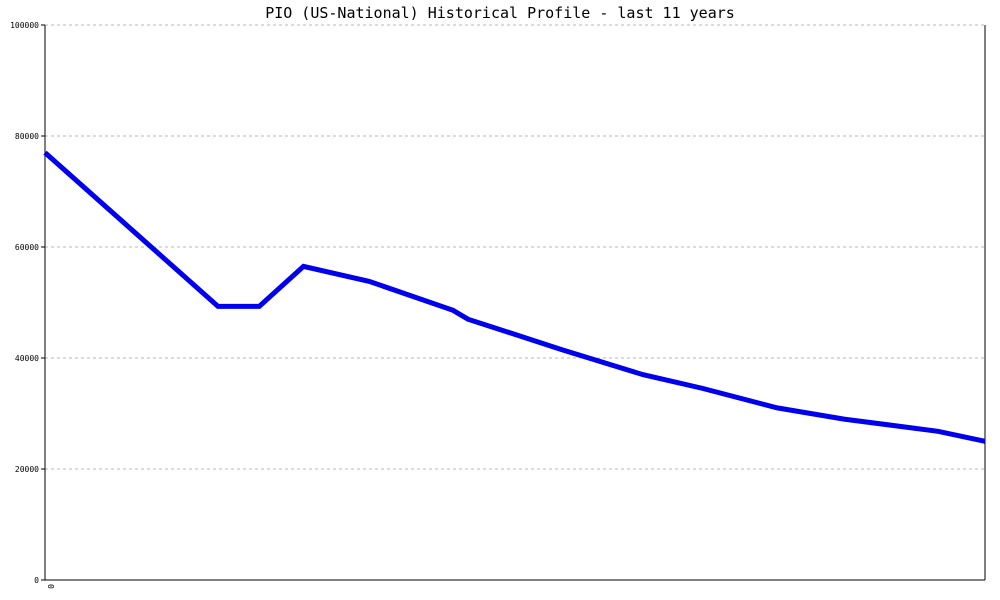 This screenshot has width=1000, height=600. Describe the element at coordinates (27, 136) in the screenshot. I see `y-tick-label: 80000` at that location.